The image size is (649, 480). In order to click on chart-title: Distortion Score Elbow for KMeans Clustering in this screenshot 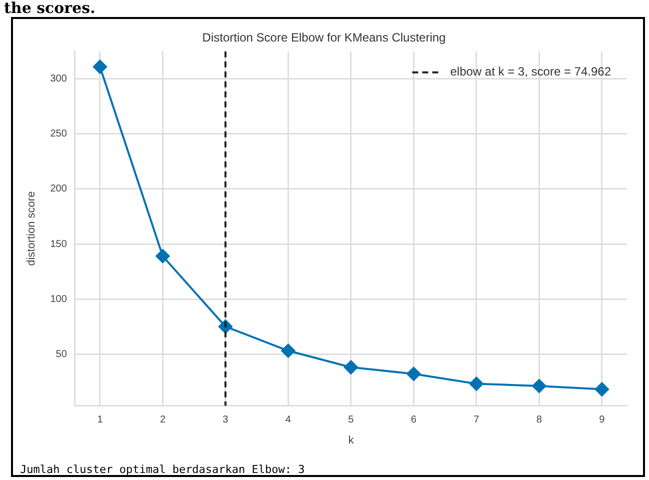, I will do `click(324, 37)`.